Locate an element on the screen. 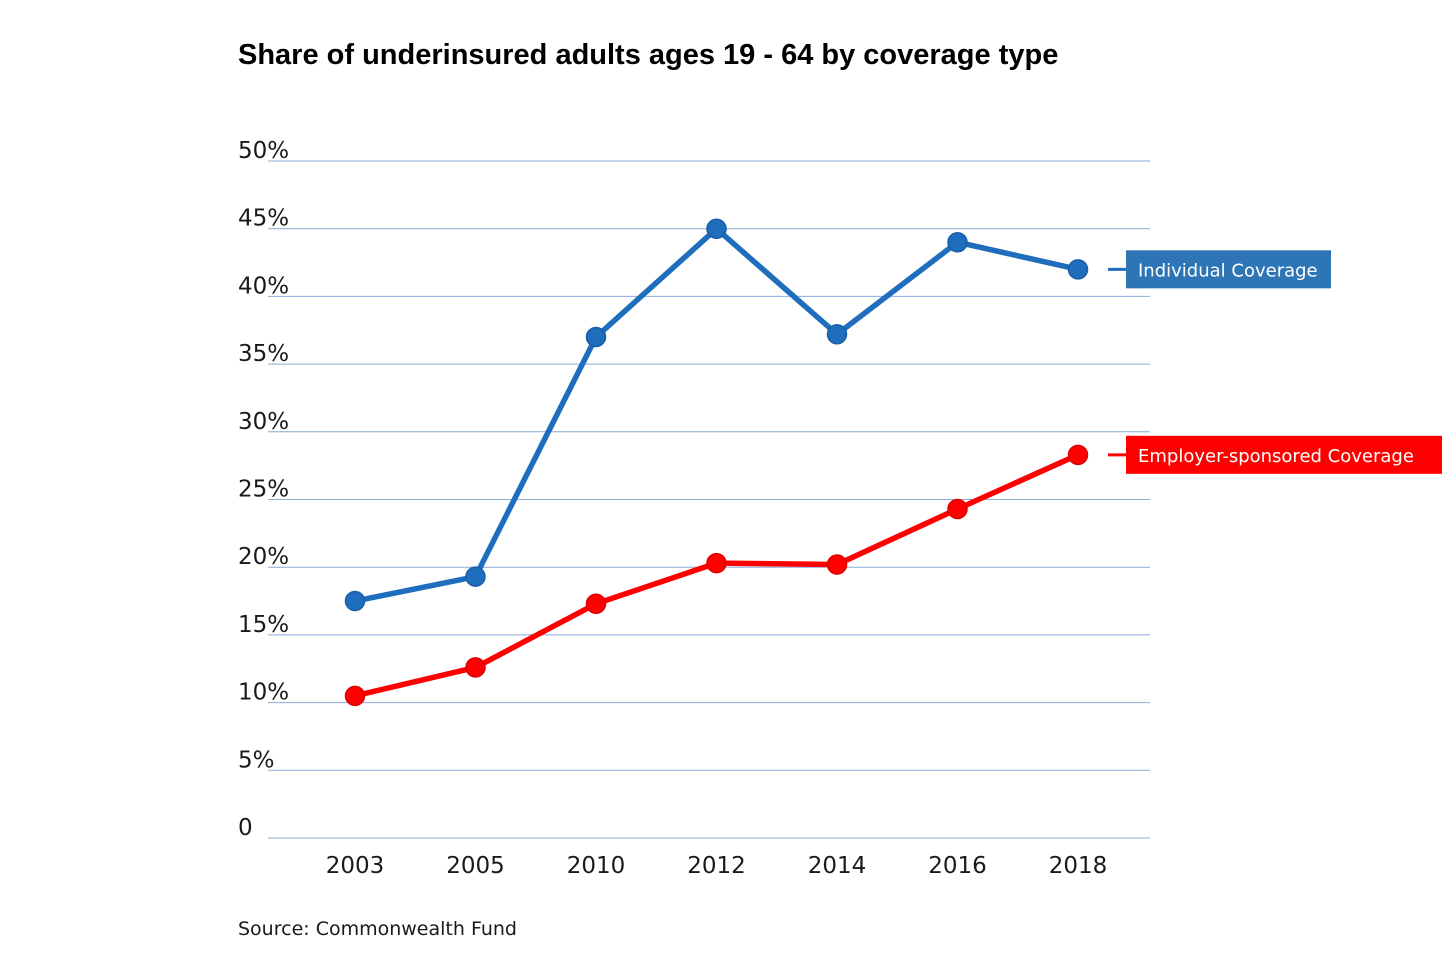 Image resolution: width=1456 pixels, height=968 pixels. y-tick-label: 0 is located at coordinates (245, 828).